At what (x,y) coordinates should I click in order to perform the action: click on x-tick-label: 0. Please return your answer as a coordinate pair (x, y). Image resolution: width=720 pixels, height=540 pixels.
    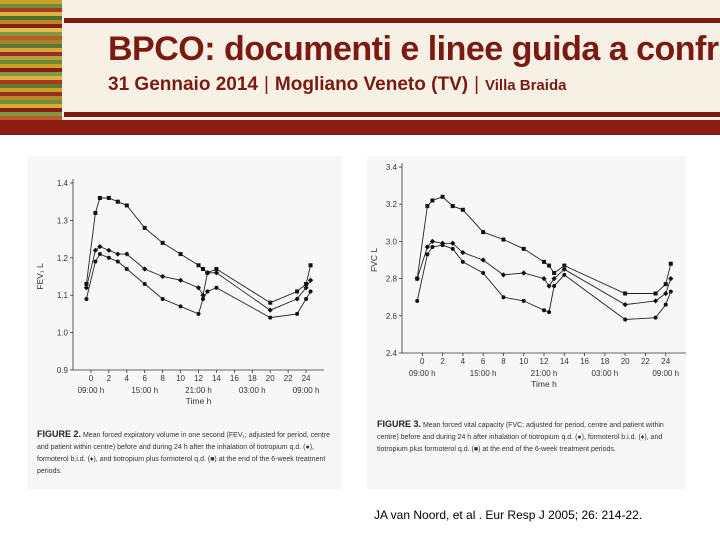
    Looking at the image, I should click on (422, 361).